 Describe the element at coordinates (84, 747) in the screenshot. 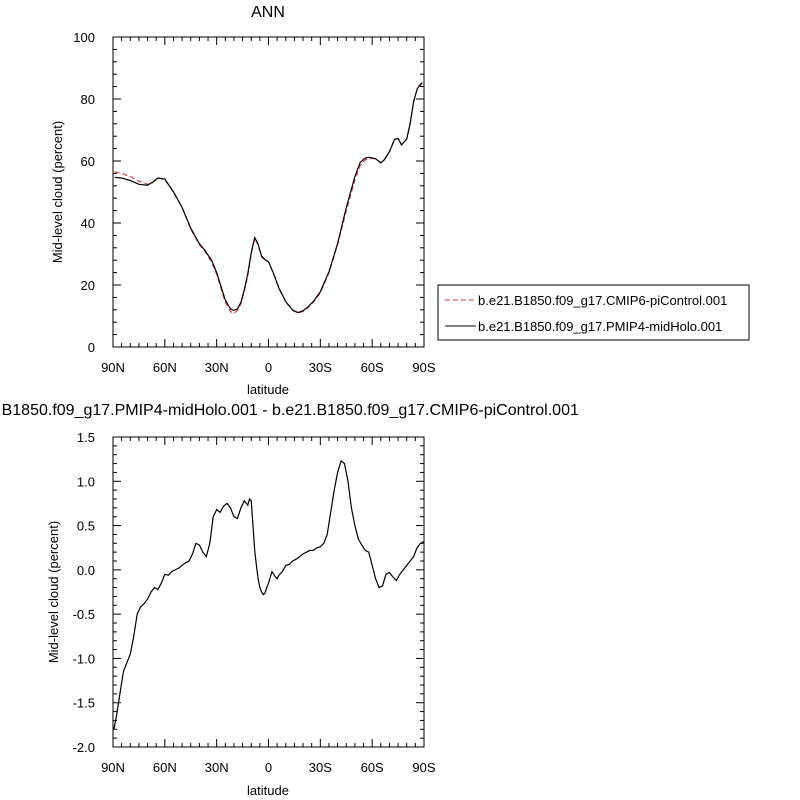

I see `bottom-y-tick-label: -2.0` at that location.